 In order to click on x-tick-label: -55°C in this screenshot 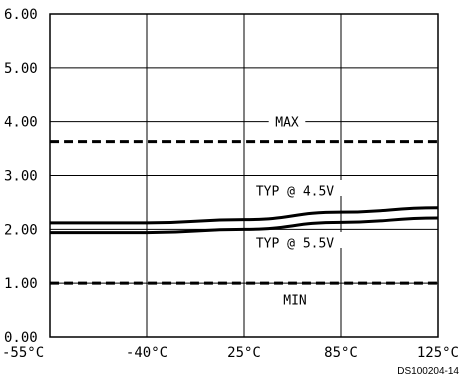, I will do `click(23, 353)`.